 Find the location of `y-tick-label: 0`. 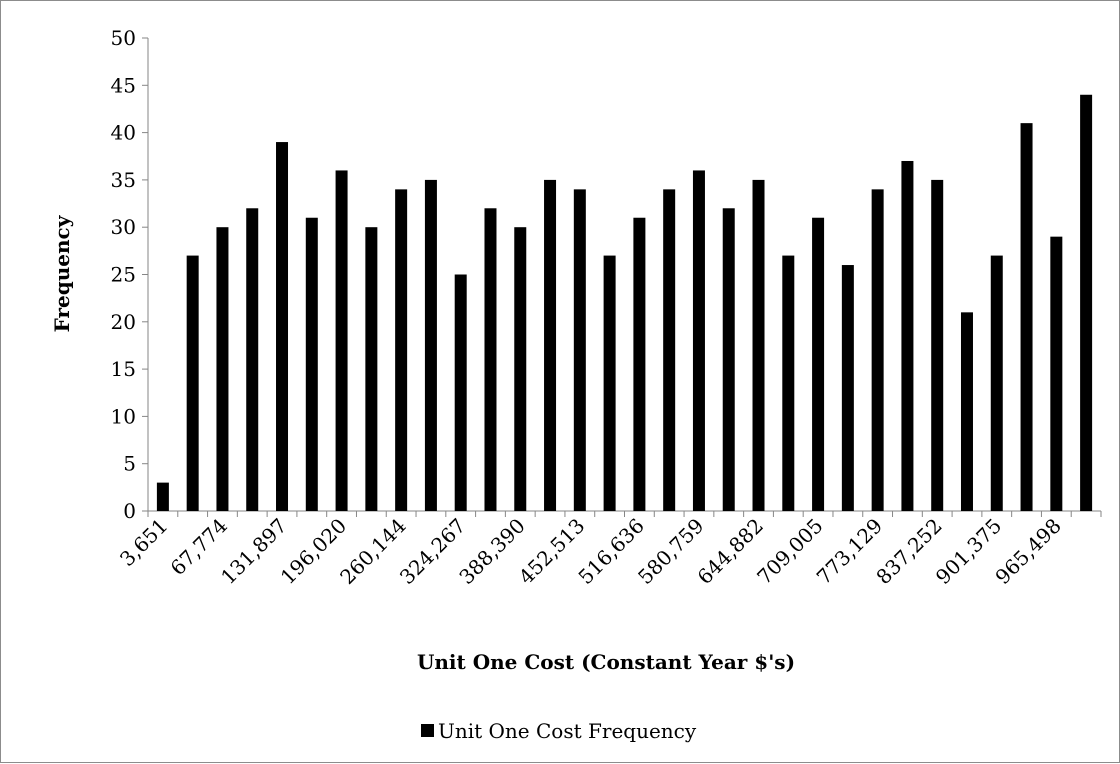

y-tick-label: 0 is located at coordinates (129, 511).